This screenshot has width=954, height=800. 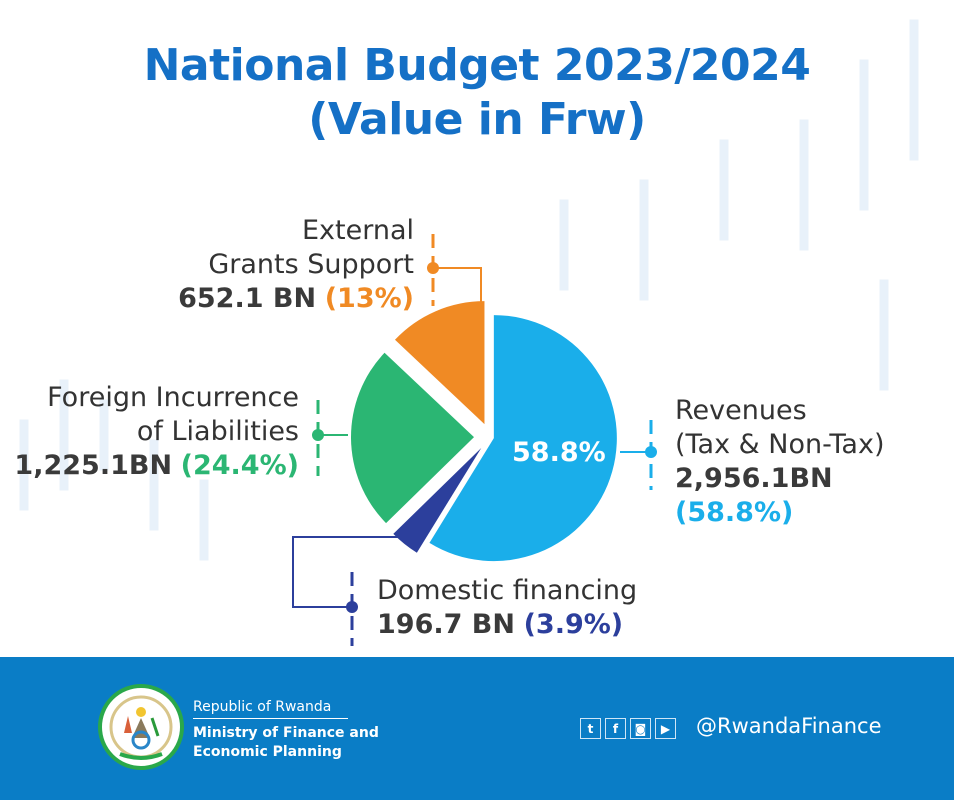 What do you see at coordinates (573, 624) in the screenshot?
I see `label-percent: (3.9%)` at bounding box center [573, 624].